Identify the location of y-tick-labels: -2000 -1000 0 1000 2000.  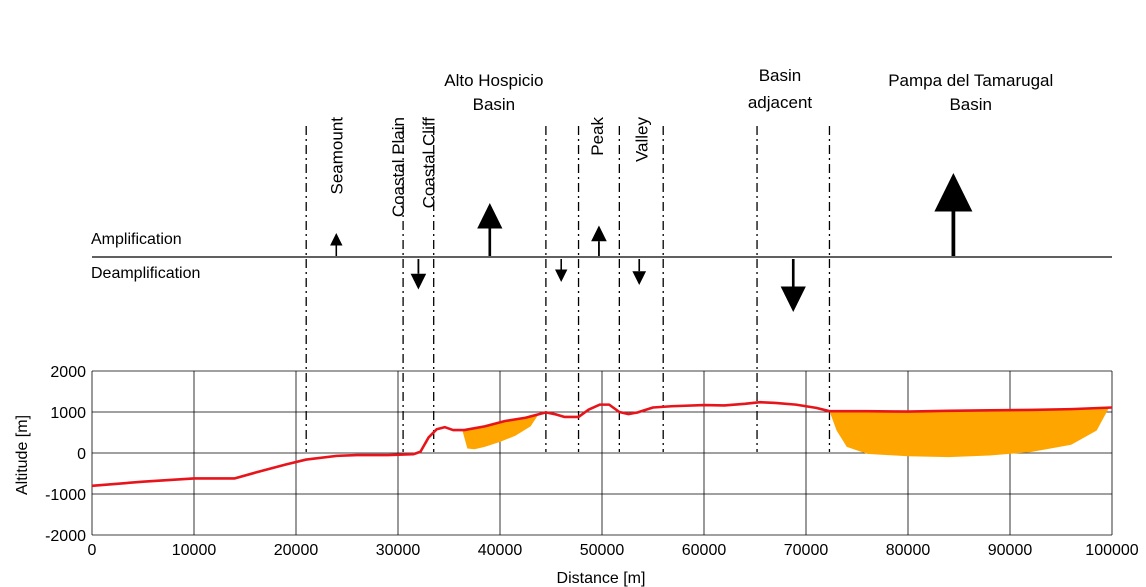
(65, 454).